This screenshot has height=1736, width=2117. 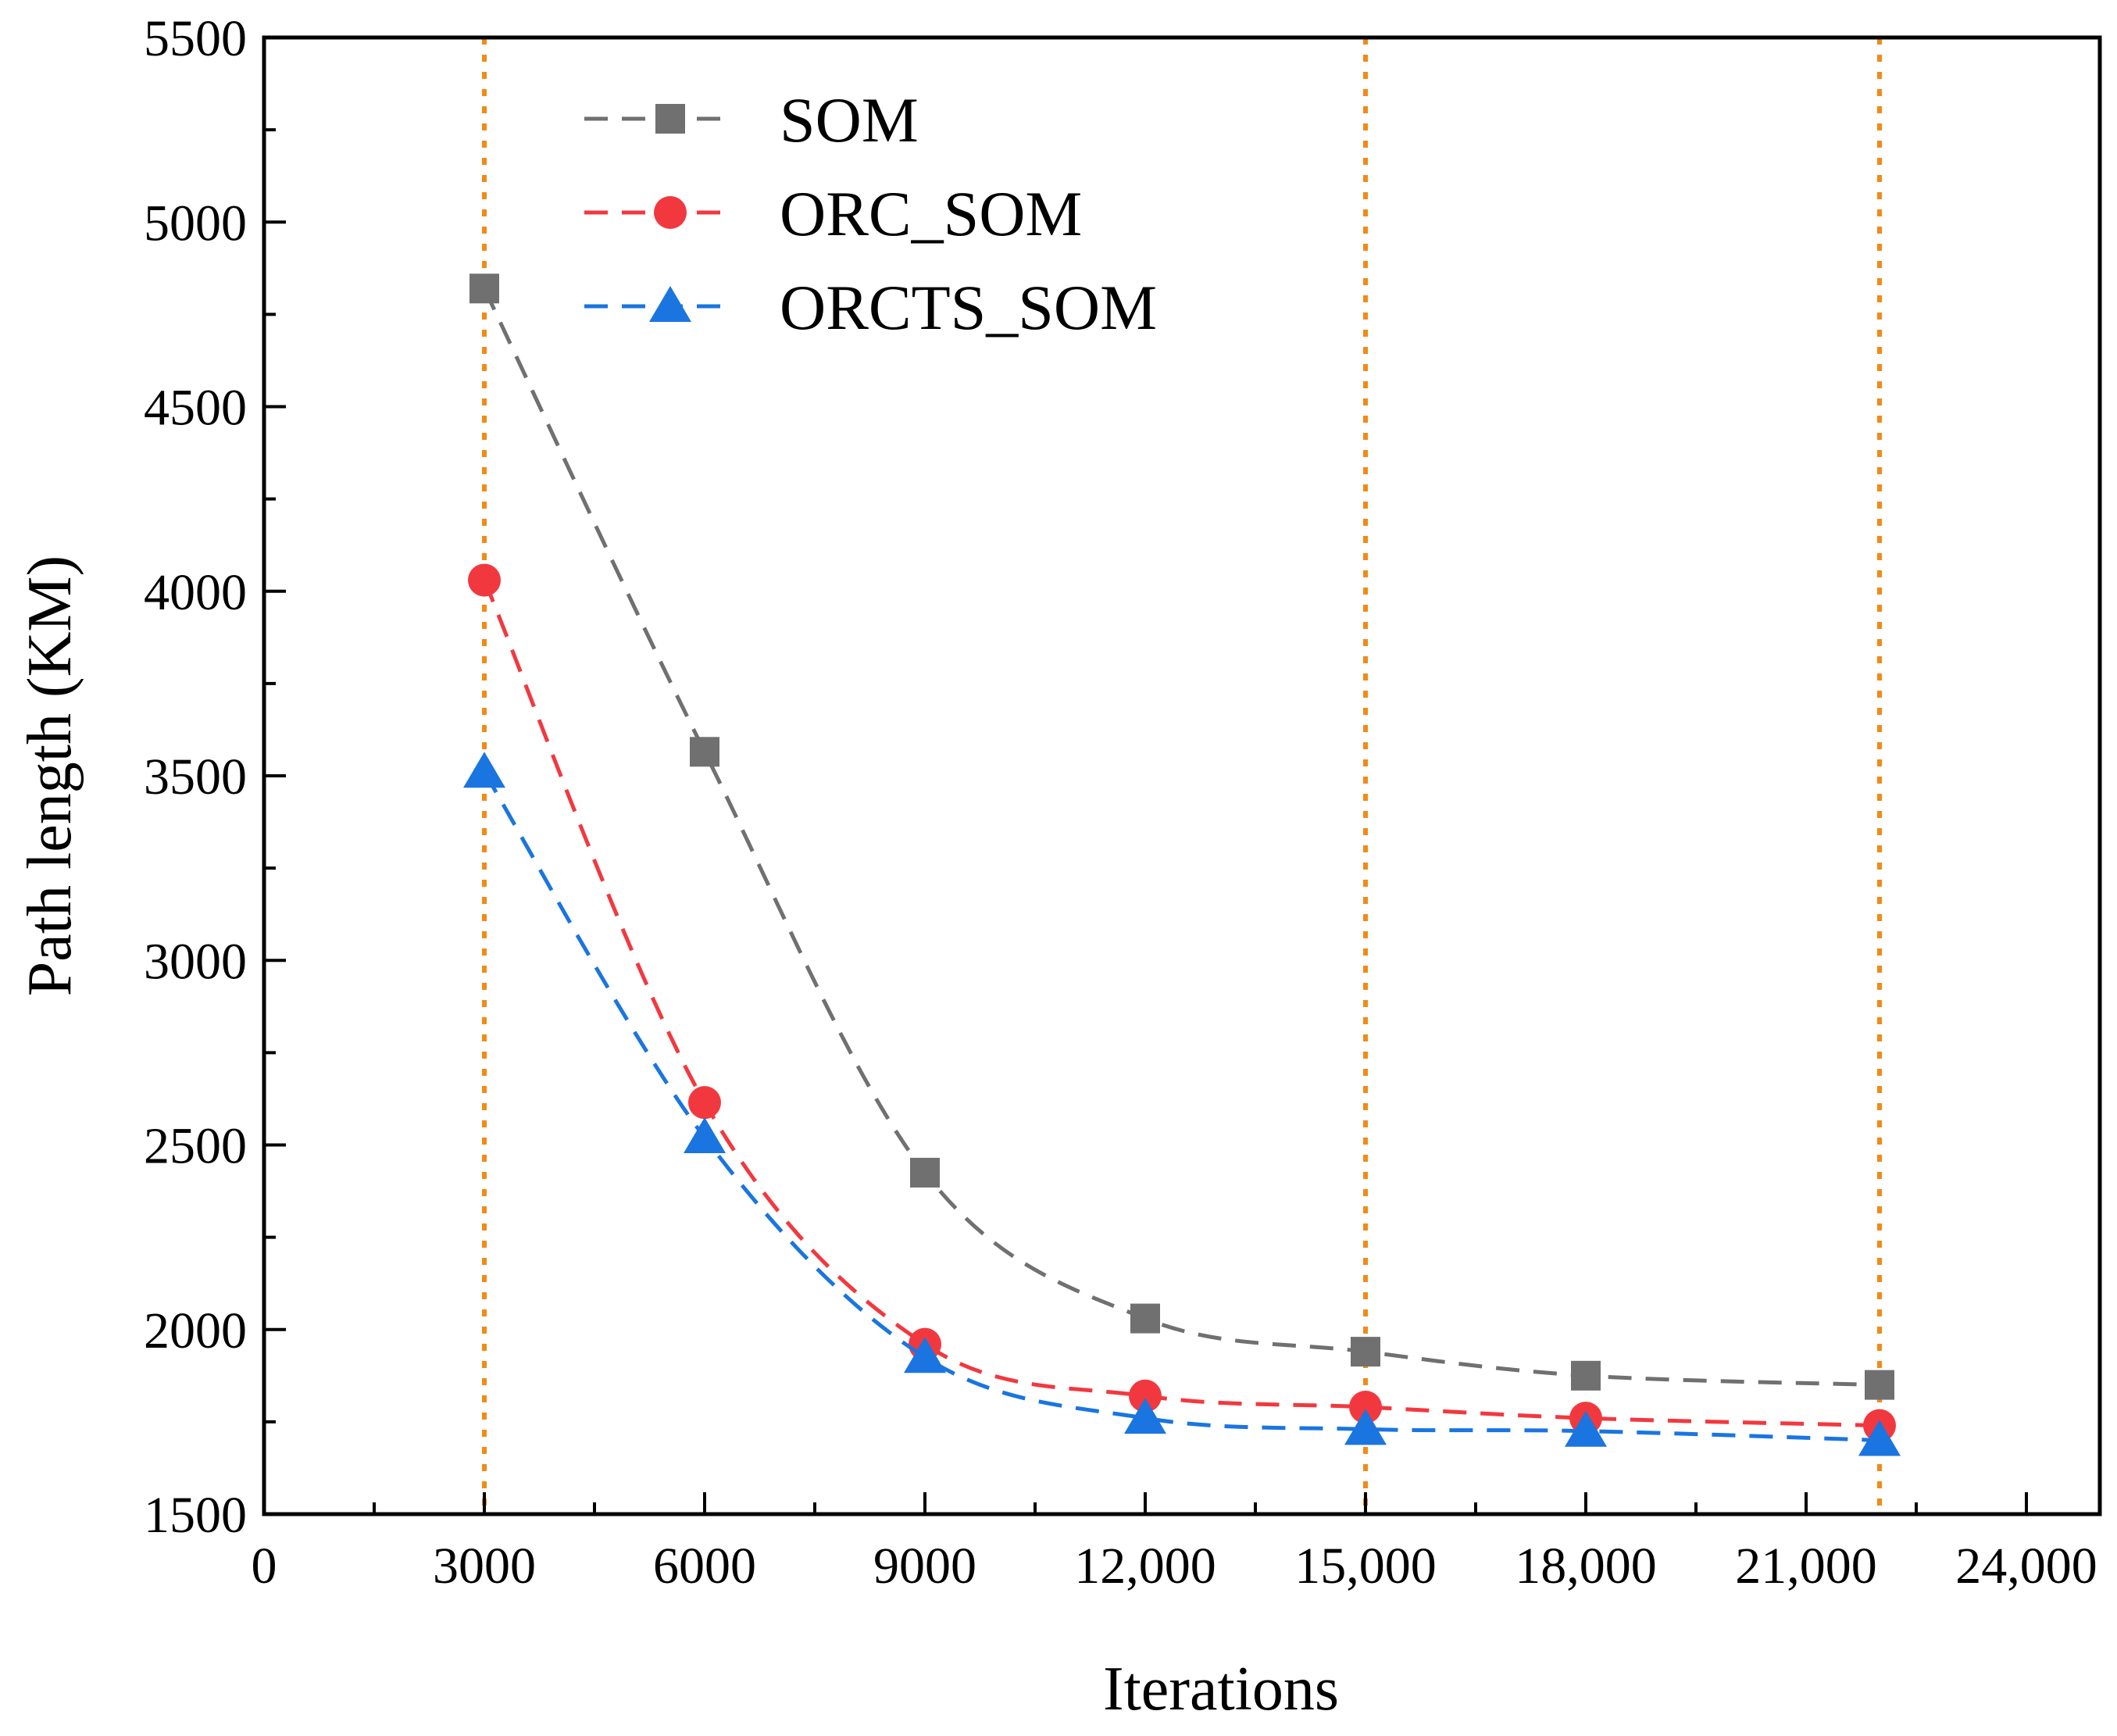 I want to click on y-tick-label: 2000, so click(x=195, y=1330).